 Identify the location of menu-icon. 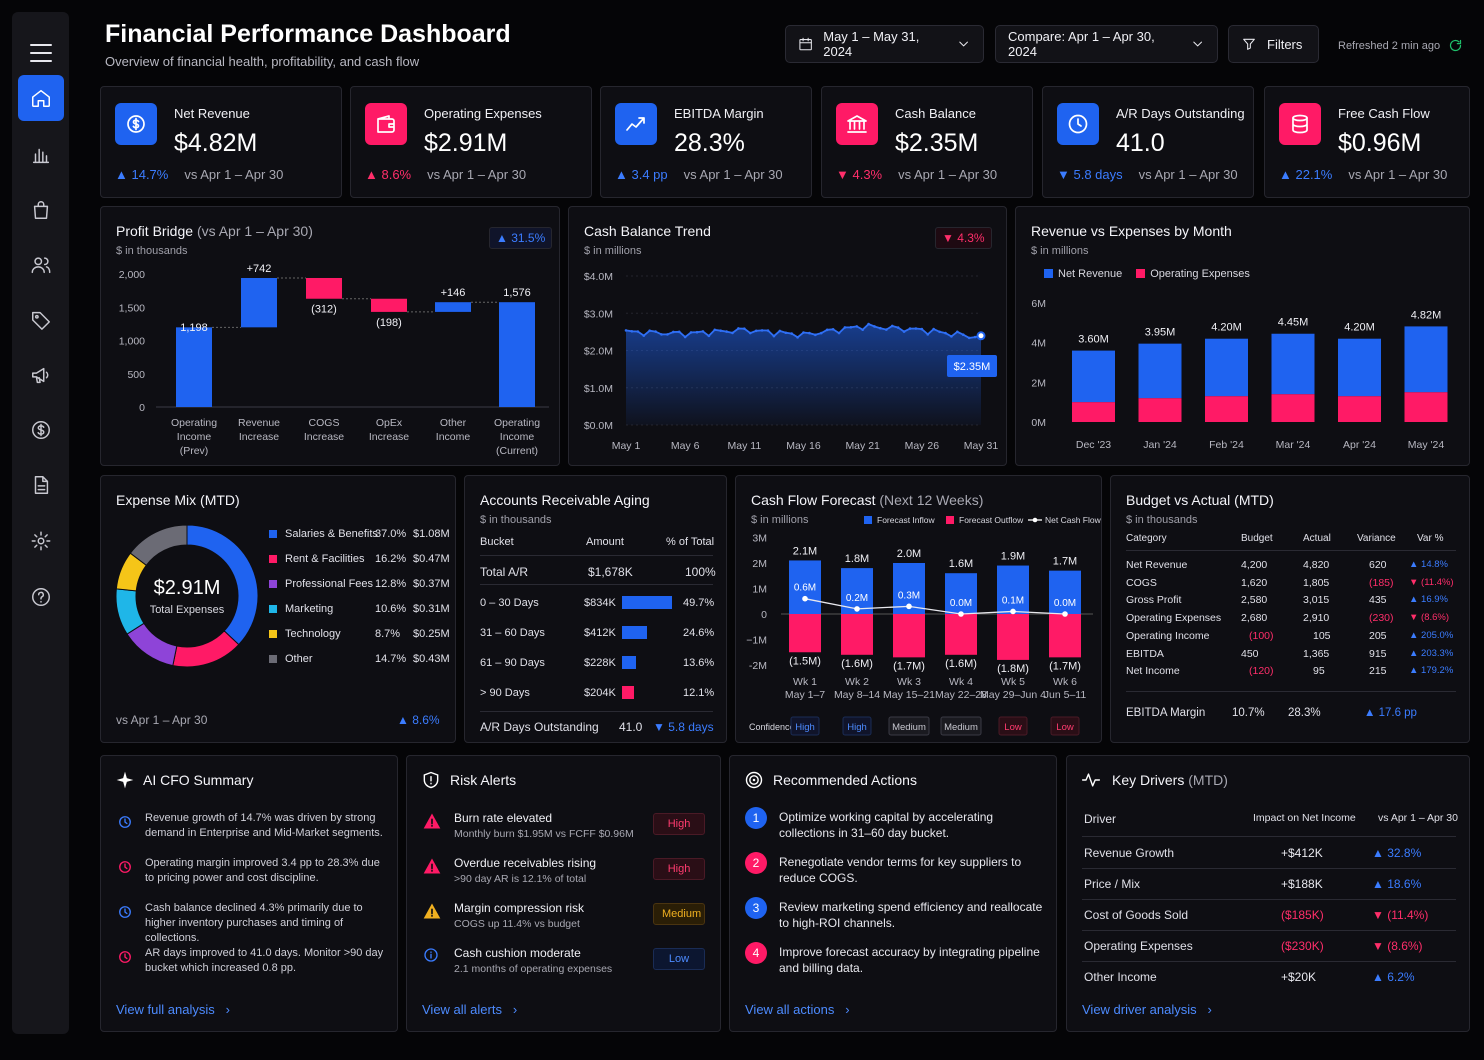
(41, 53).